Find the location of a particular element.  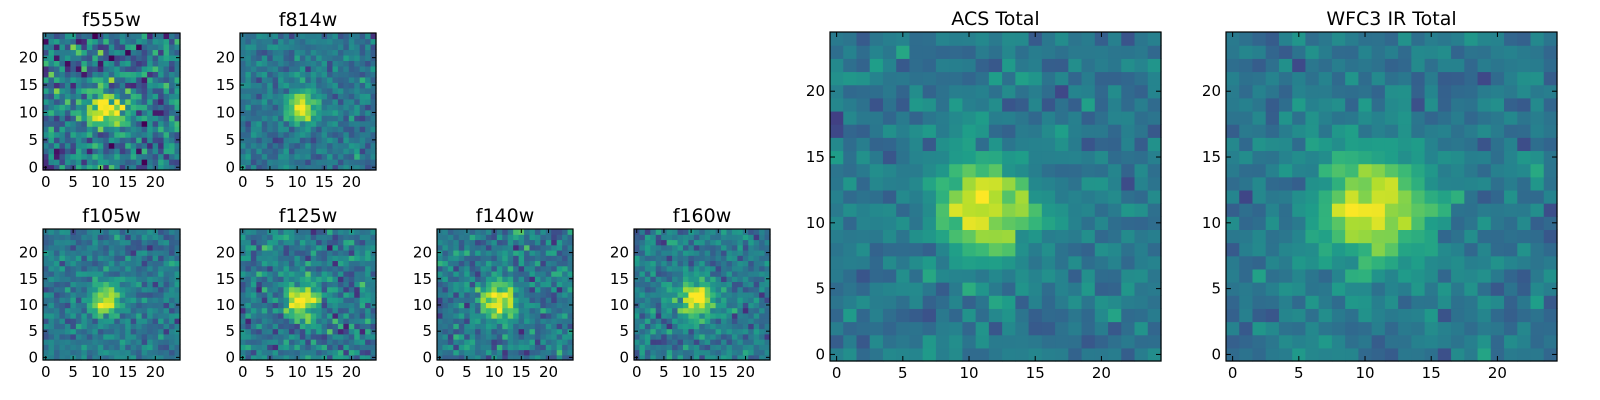

x-tick-label: 0 is located at coordinates (637, 372).